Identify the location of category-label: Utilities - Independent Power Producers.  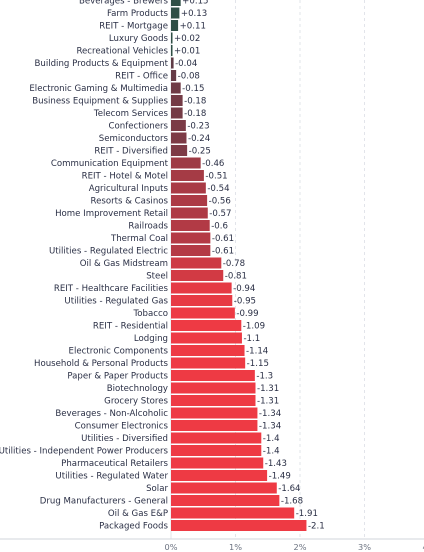
(84, 452).